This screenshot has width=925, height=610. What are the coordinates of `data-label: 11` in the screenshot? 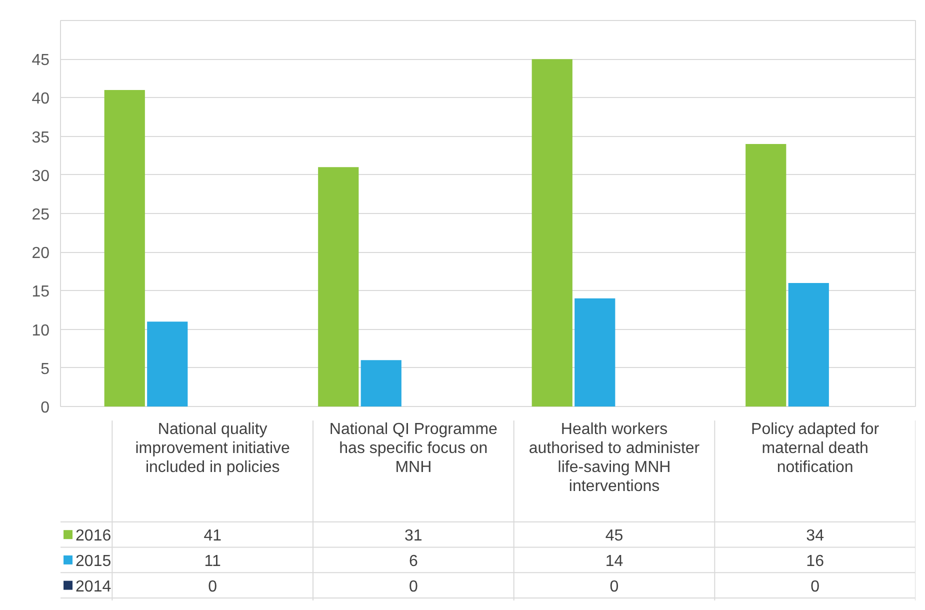 It's located at (212, 561).